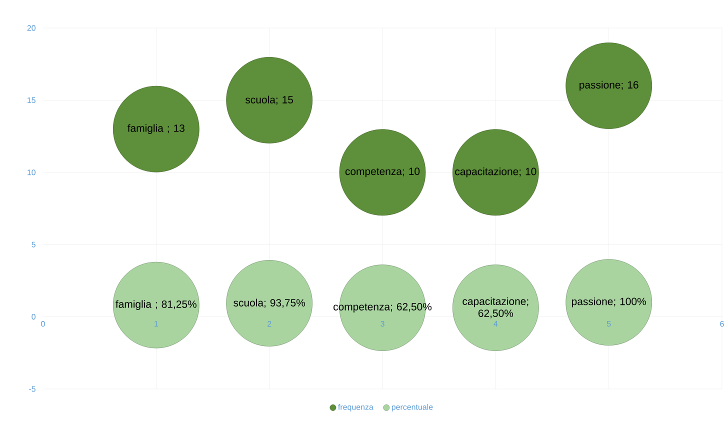 This screenshot has height=427, width=728. Describe the element at coordinates (382, 173) in the screenshot. I see `data-label: competenza; 10` at that location.